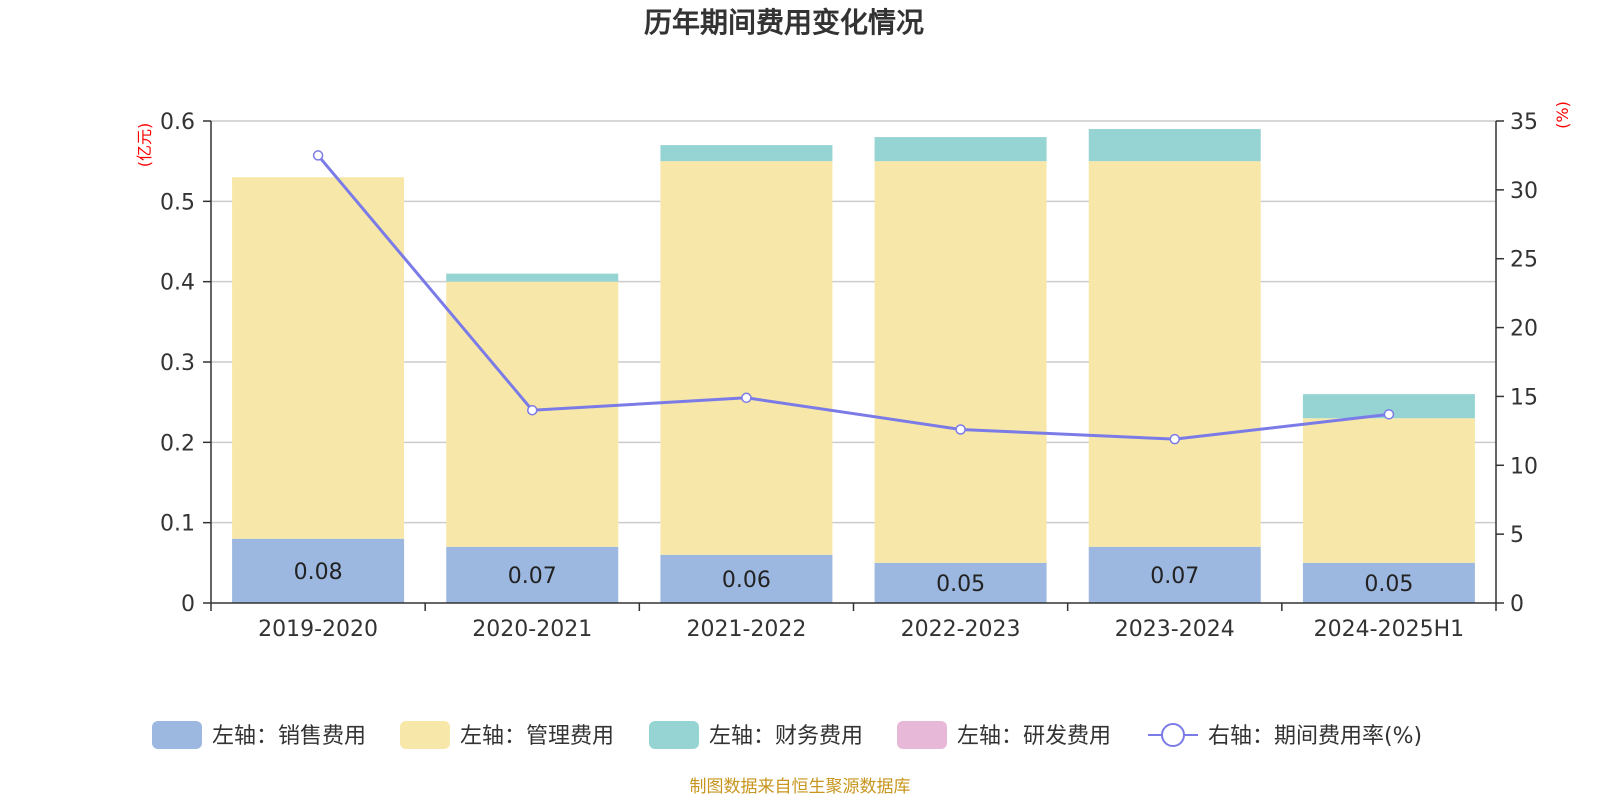 The image size is (1600, 800). I want to click on legend-marker, so click(1173, 735).